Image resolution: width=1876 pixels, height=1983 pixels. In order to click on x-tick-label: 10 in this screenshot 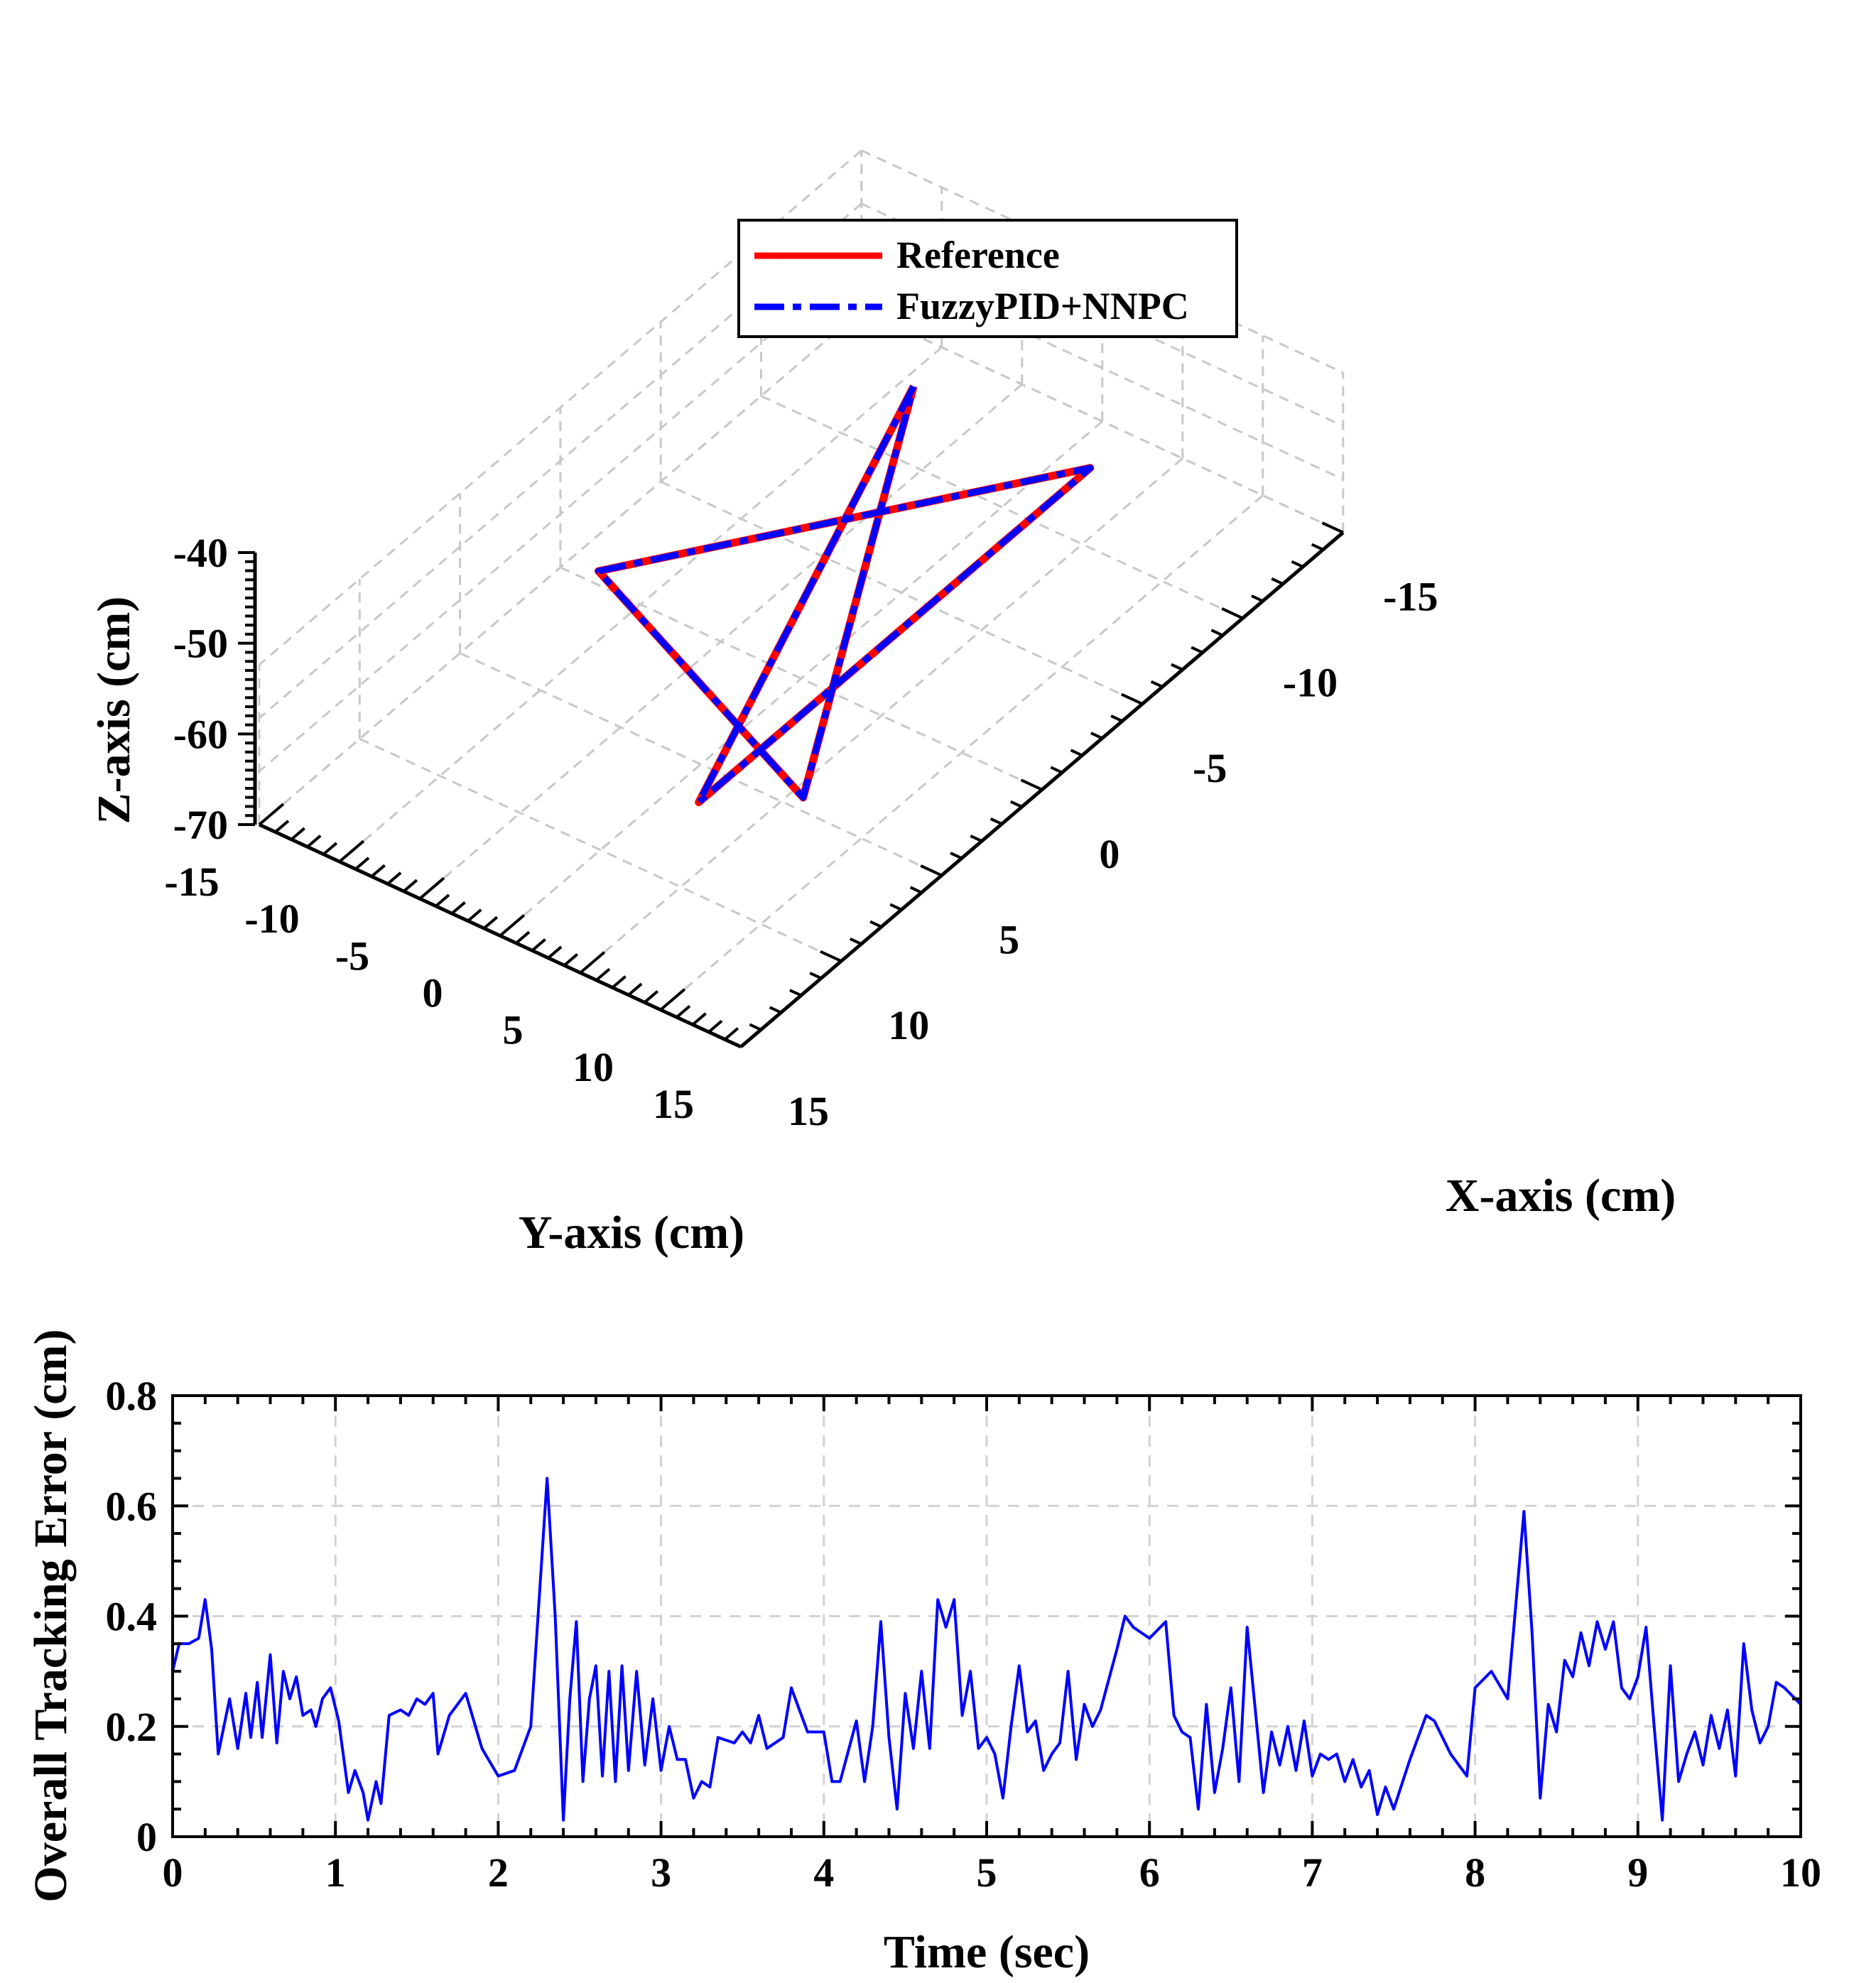, I will do `click(908, 1025)`.